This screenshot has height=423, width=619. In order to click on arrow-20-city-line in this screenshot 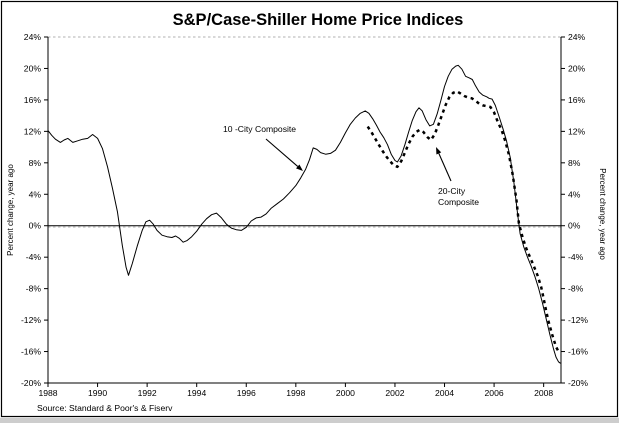, I will do `click(445, 167)`.